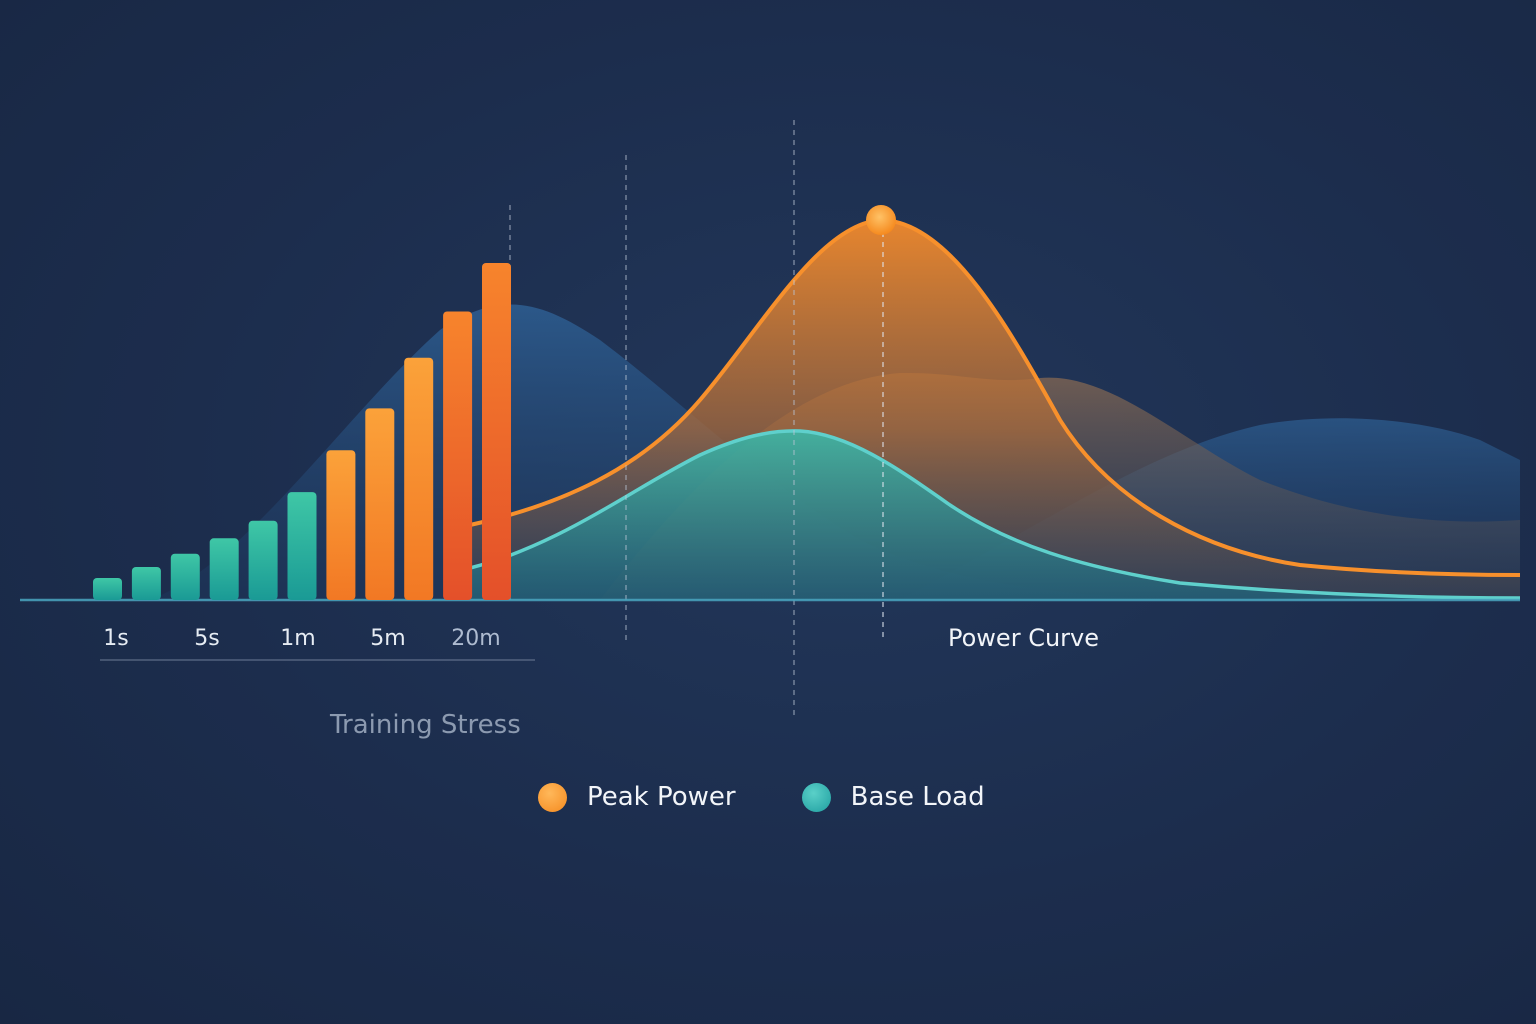  What do you see at coordinates (552, 797) in the screenshot?
I see `peak-power-swatch` at bounding box center [552, 797].